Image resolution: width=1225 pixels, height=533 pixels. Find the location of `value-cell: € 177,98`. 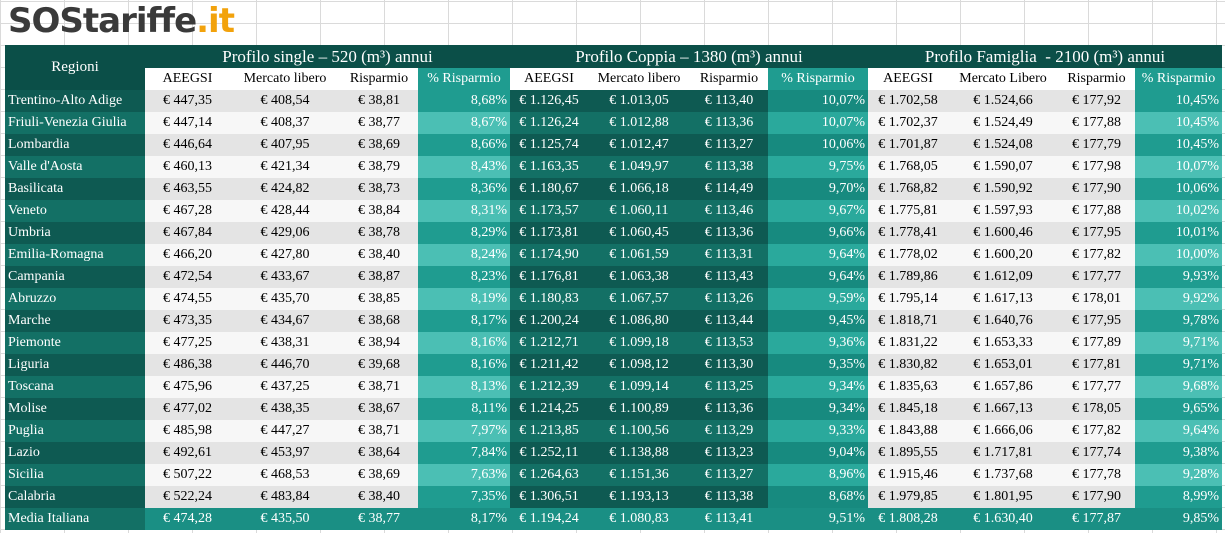

value-cell: € 177,98 is located at coordinates (1096, 167).